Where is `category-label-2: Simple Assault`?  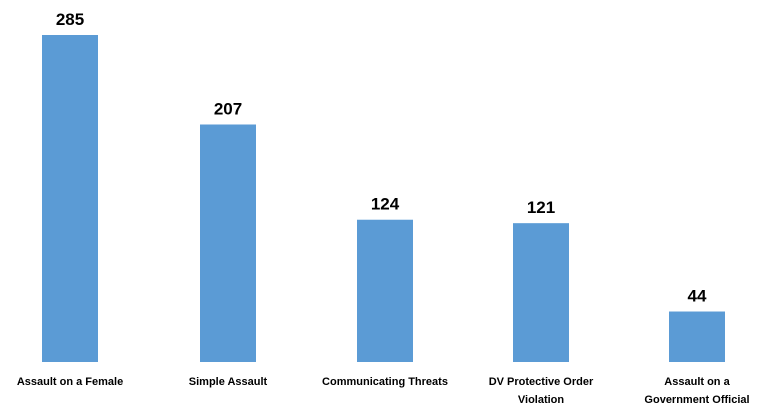
category-label-2: Simple Assault is located at coordinates (228, 382).